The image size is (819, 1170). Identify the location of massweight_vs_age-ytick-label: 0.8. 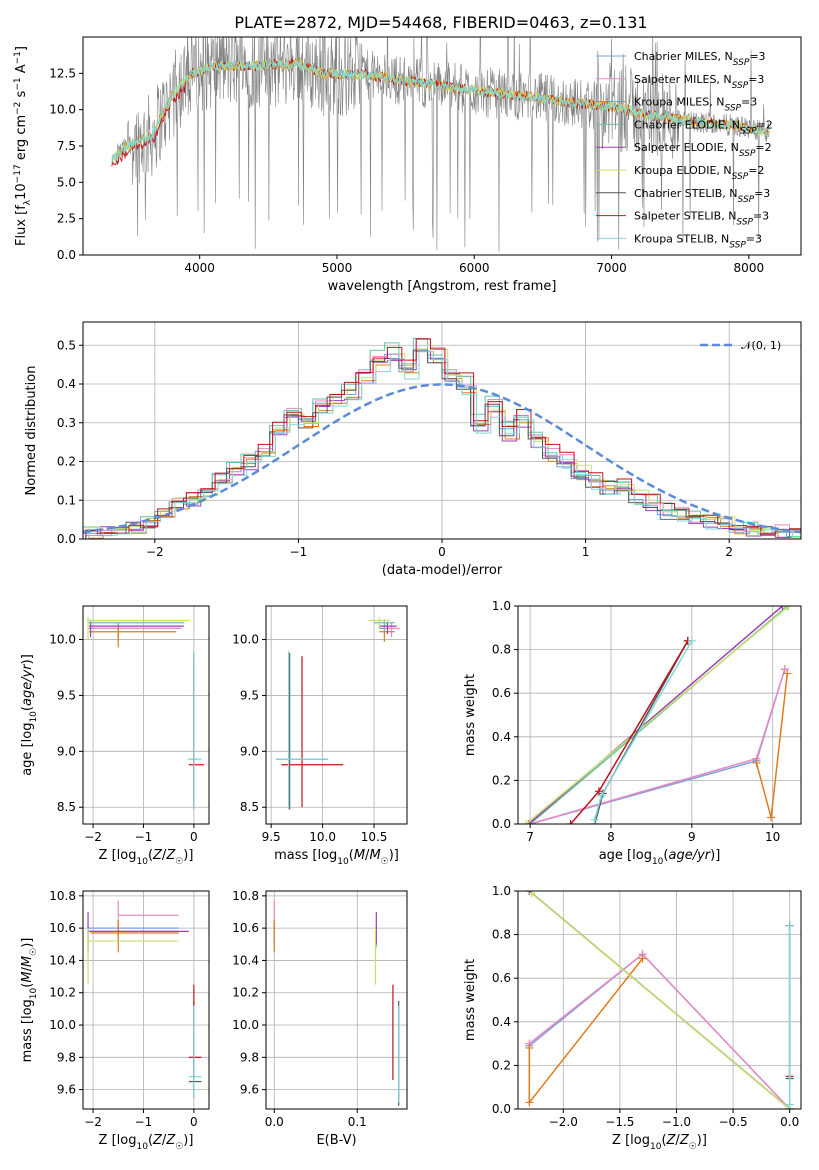
(501, 650).